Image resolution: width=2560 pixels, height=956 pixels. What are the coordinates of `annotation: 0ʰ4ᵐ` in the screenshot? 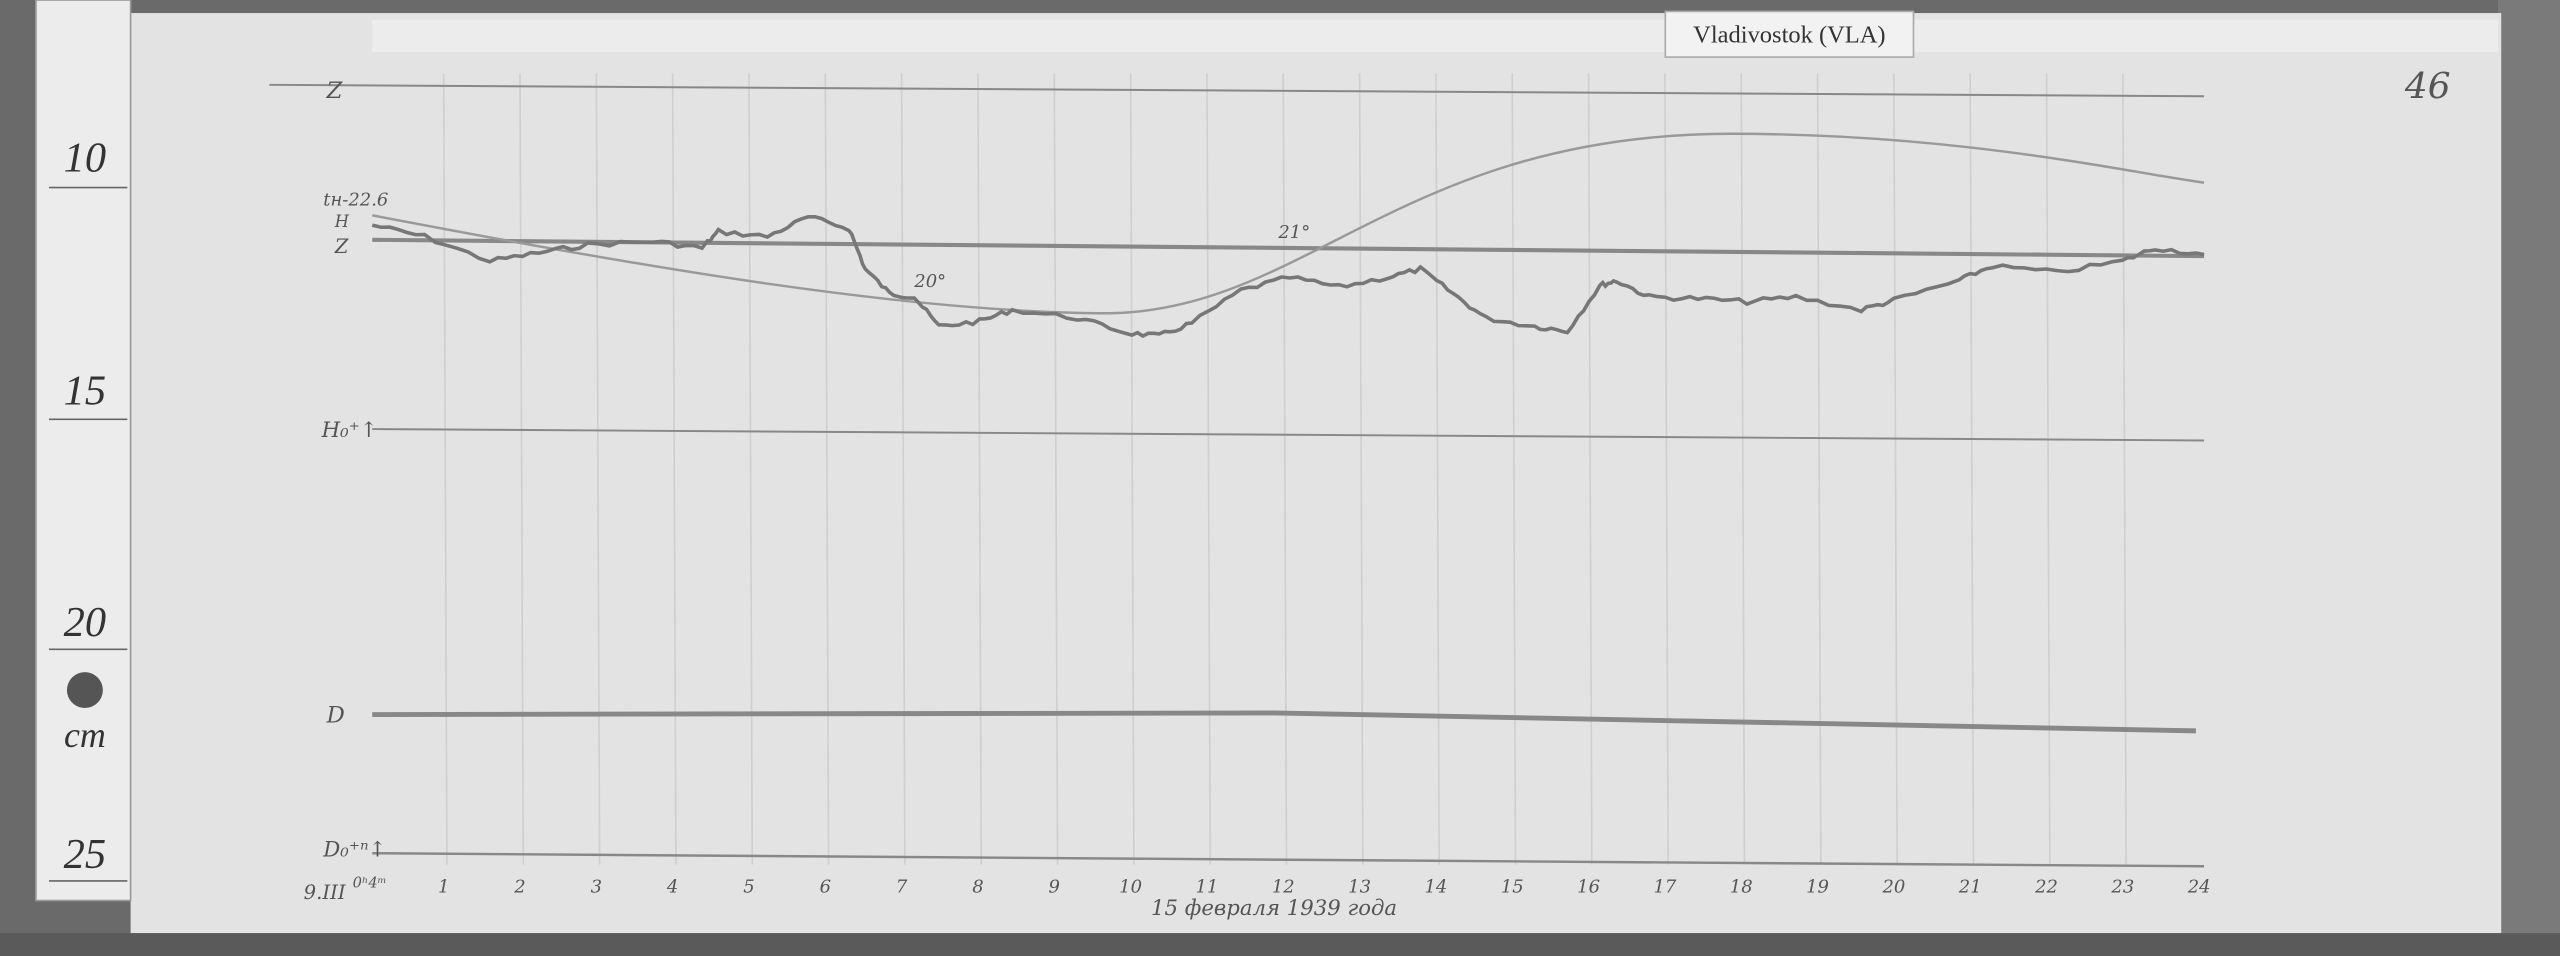 It's located at (370, 882).